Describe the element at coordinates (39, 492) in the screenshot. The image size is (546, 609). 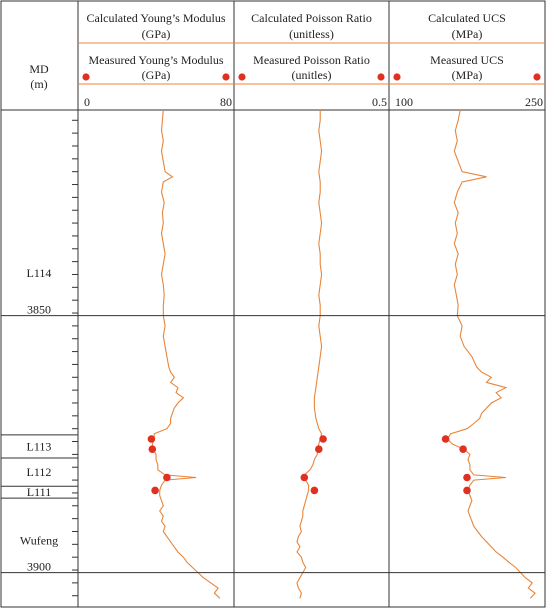
I see `formation-label: L111` at that location.